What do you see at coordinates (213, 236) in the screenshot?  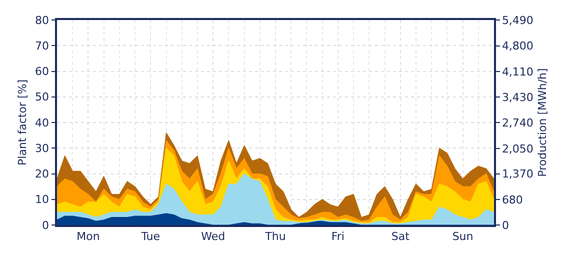 I see `x-tick-label: Wed` at bounding box center [213, 236].